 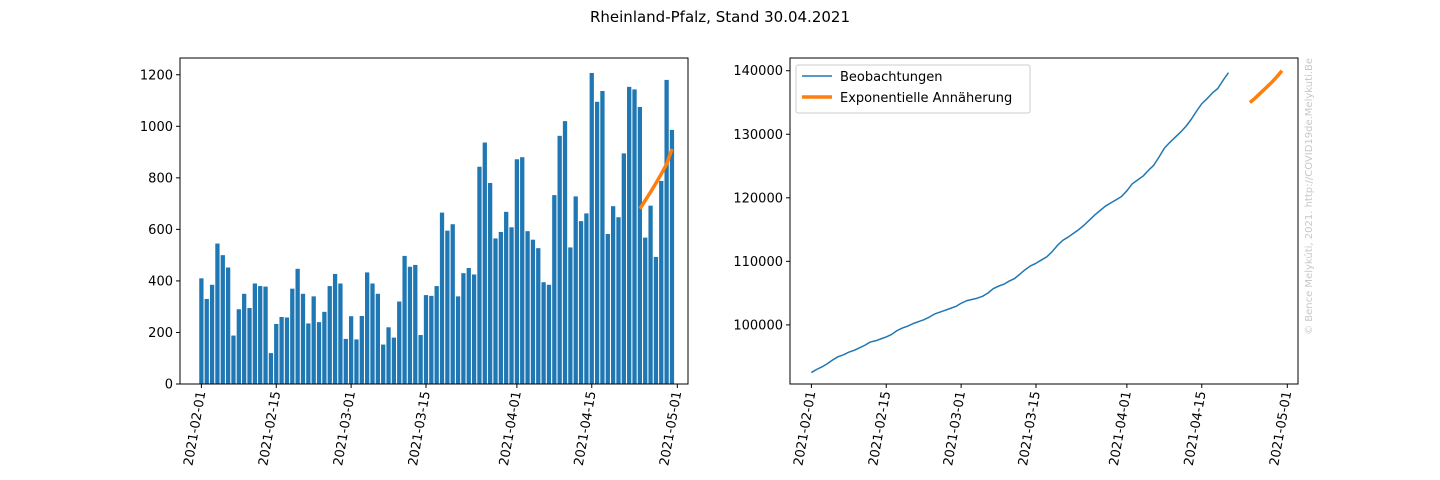 What do you see at coordinates (1266, 86) in the screenshot?
I see `exponential-fit-line` at bounding box center [1266, 86].